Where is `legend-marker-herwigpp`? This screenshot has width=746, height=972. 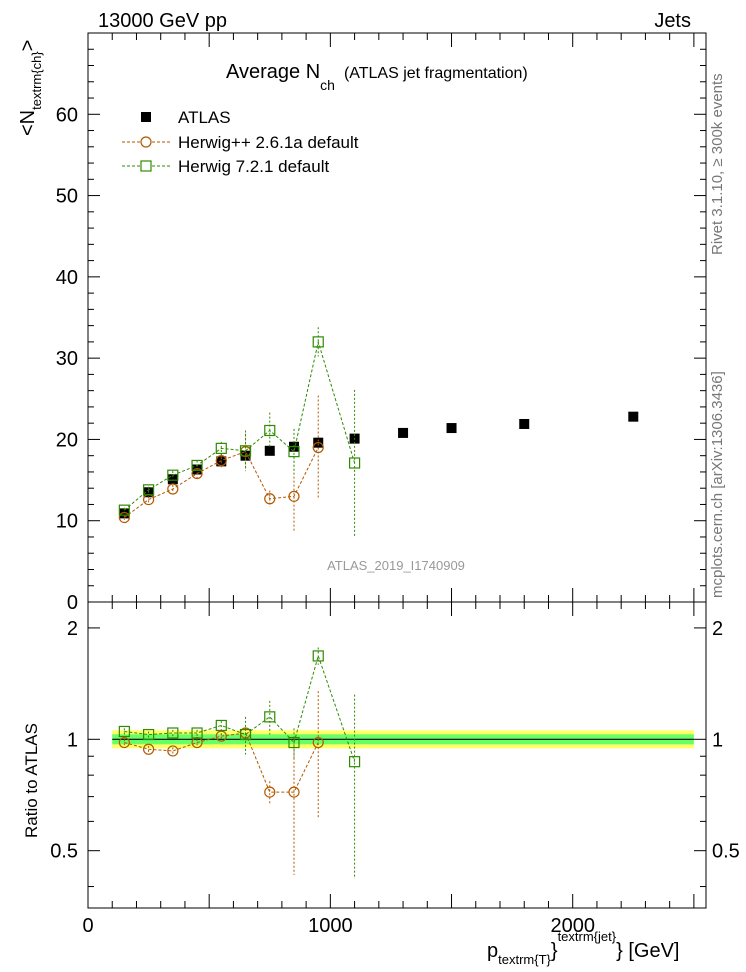 legend-marker-herwigpp is located at coordinates (146, 142).